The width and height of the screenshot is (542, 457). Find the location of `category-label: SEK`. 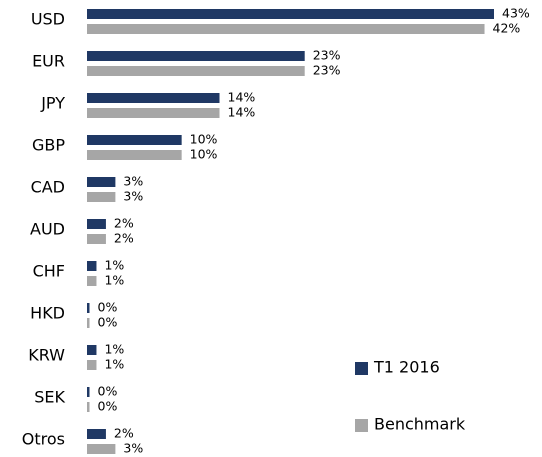

category-label: SEK is located at coordinates (49, 397).